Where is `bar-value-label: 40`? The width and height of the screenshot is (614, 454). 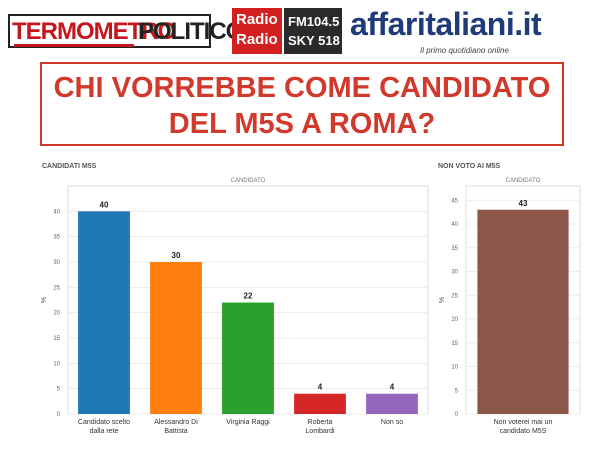 bar-value-label: 40 is located at coordinates (104, 204).